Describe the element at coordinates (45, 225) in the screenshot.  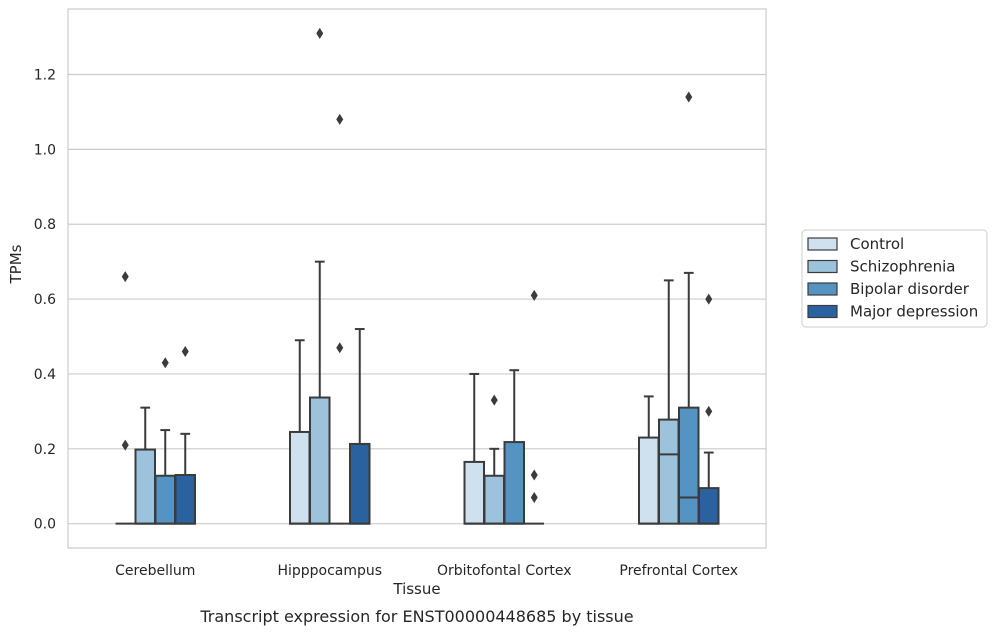
I see `y-tick-label: 0.8` at that location.